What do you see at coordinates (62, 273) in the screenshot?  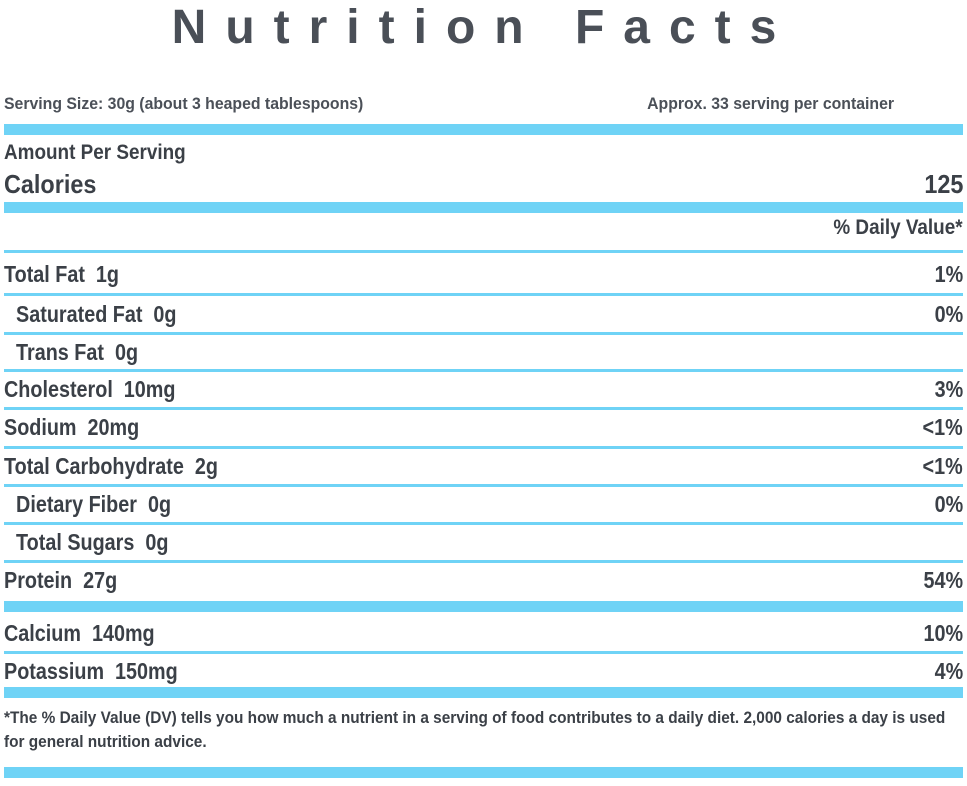 I see `nutrient-label: Total Fat 1g` at bounding box center [62, 273].